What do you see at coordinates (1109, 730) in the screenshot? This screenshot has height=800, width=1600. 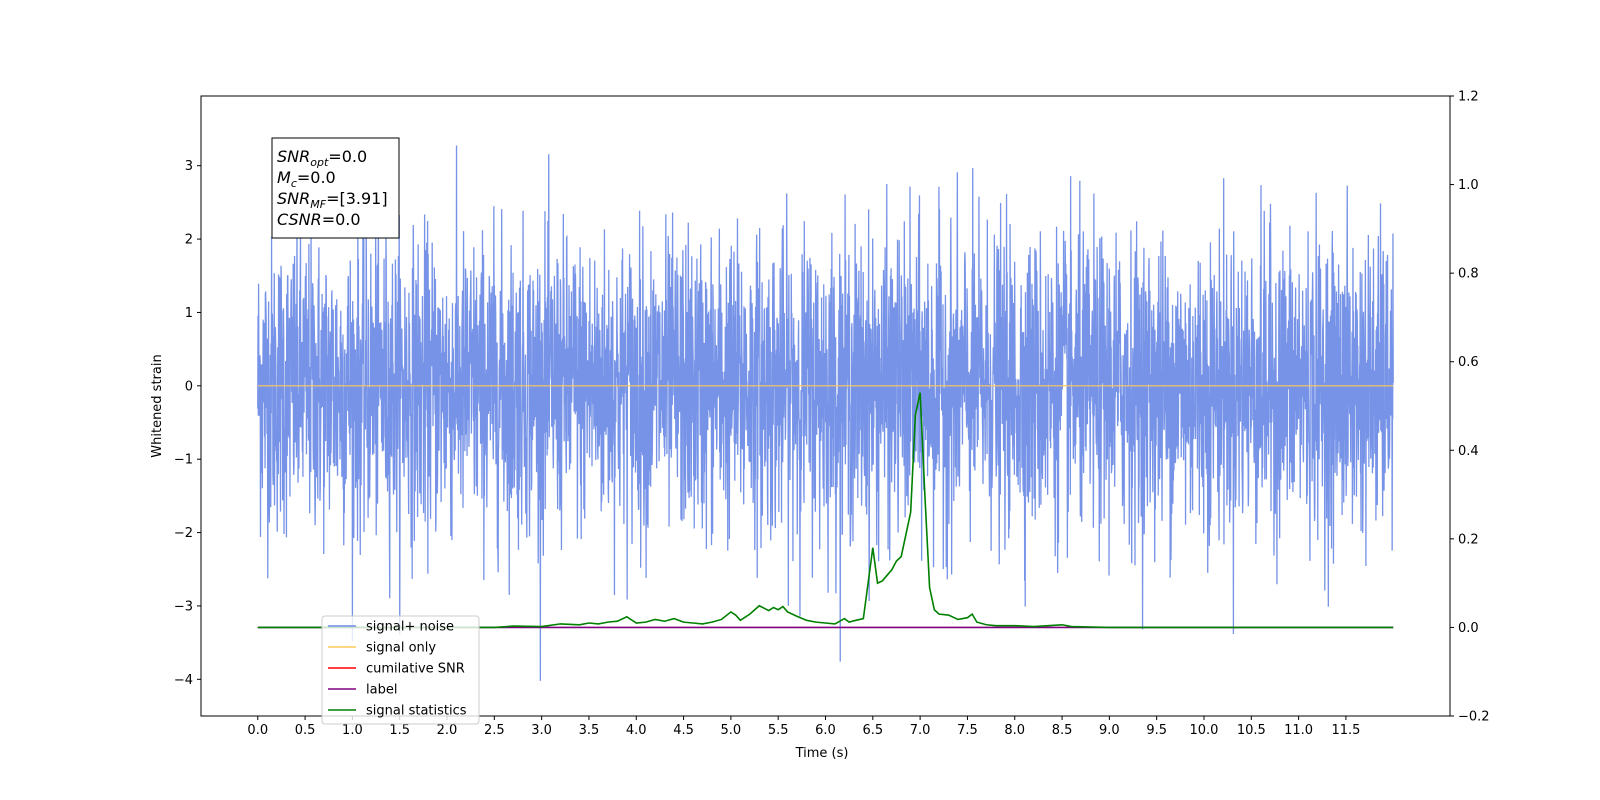 I see `x-tick-label: 9.0` at bounding box center [1109, 730].